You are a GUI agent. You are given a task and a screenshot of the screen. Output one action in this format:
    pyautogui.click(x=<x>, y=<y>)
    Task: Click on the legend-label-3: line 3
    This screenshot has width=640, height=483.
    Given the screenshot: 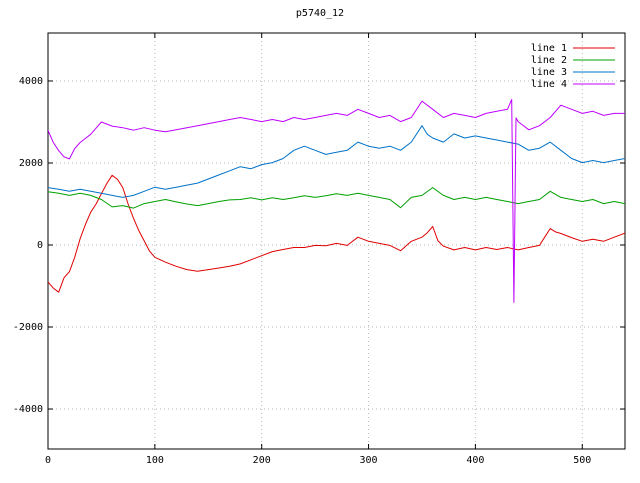 What is the action you would take?
    pyautogui.click(x=549, y=72)
    